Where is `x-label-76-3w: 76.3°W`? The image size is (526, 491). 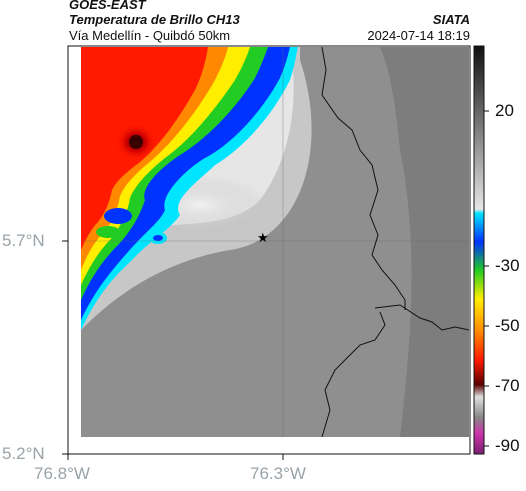 x-label-76-3w: 76.3°W is located at coordinates (278, 473).